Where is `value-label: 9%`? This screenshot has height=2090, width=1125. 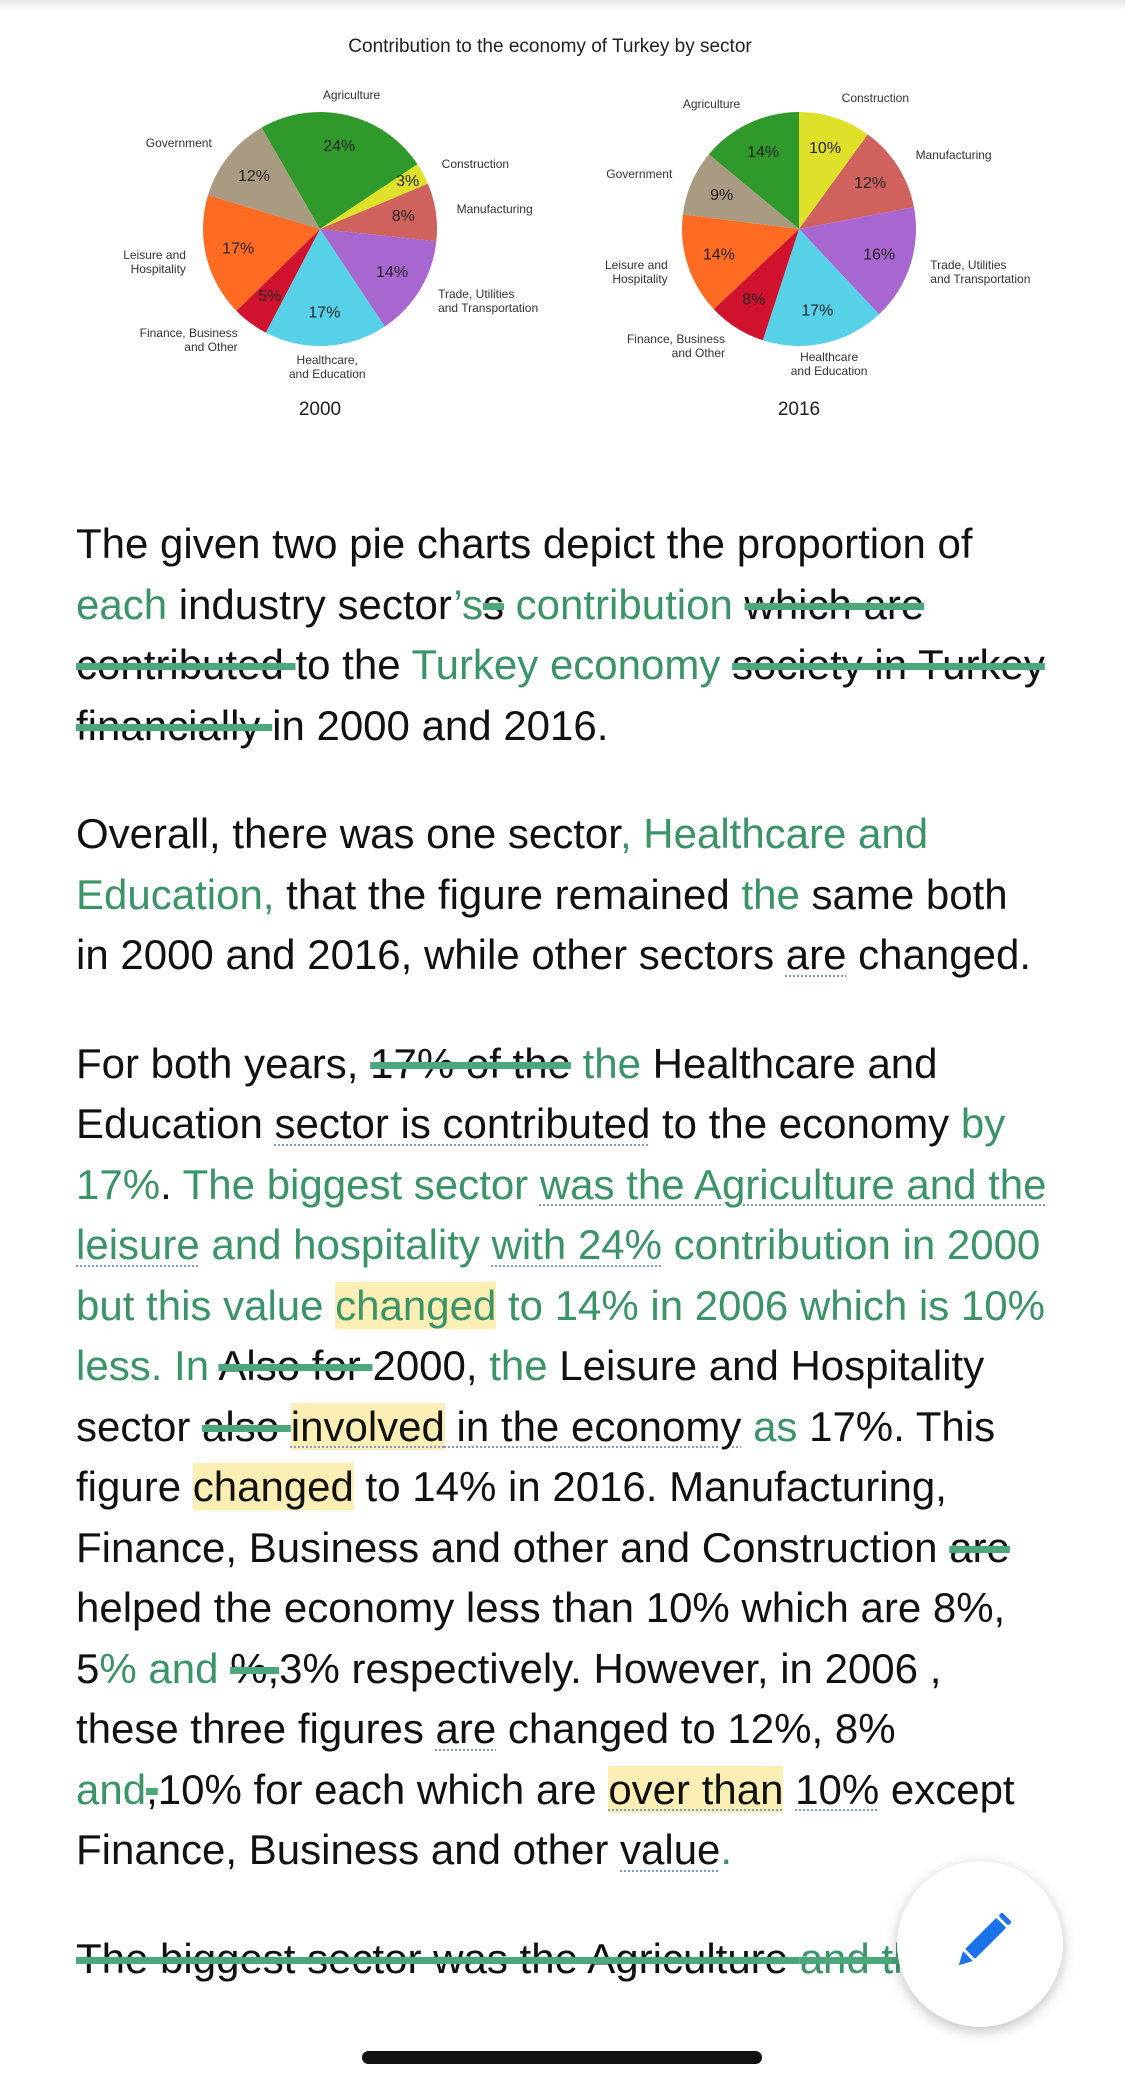 value-label: 9% is located at coordinates (721, 195).